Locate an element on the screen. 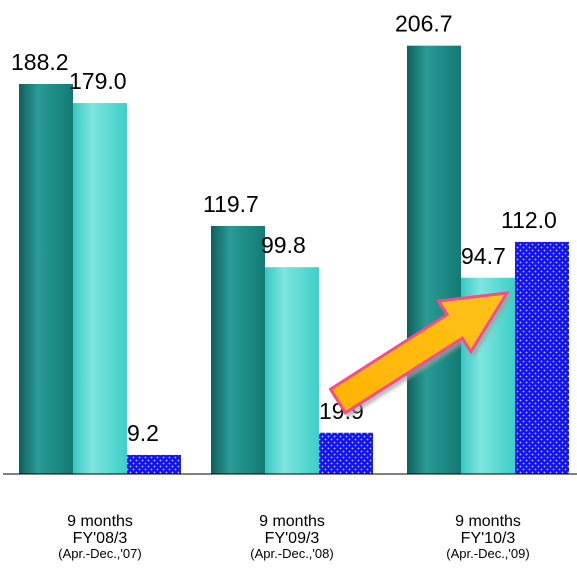 This screenshot has width=577, height=569. value-label-series2-2: 99.8 is located at coordinates (283, 245).